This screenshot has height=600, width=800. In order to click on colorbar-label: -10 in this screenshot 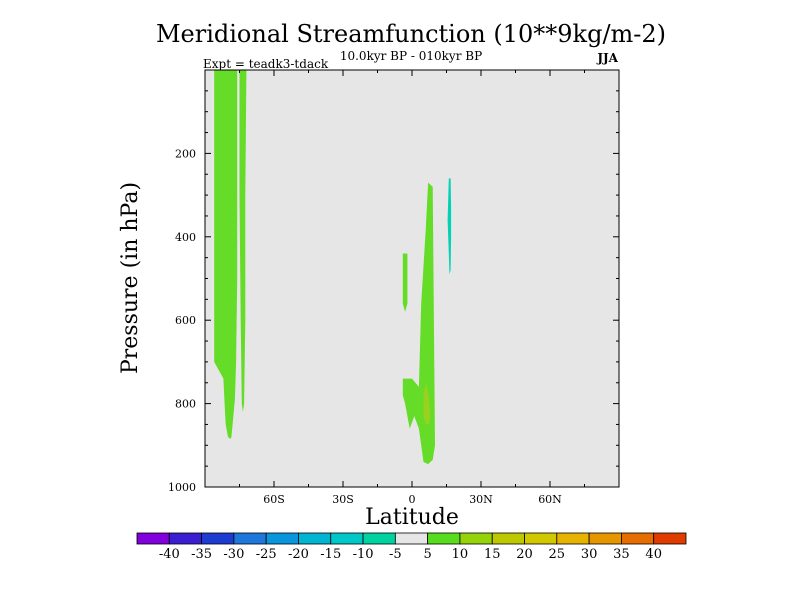, I will do `click(363, 554)`.